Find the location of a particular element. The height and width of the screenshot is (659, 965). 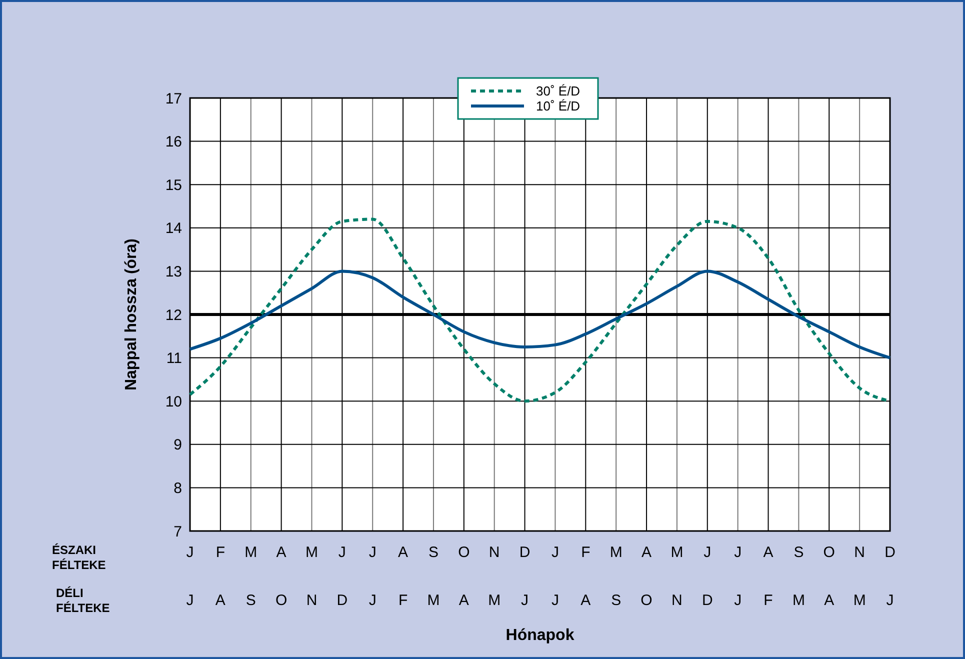

y-axis-title: Nappal hossza (óra) is located at coordinates (131, 314).